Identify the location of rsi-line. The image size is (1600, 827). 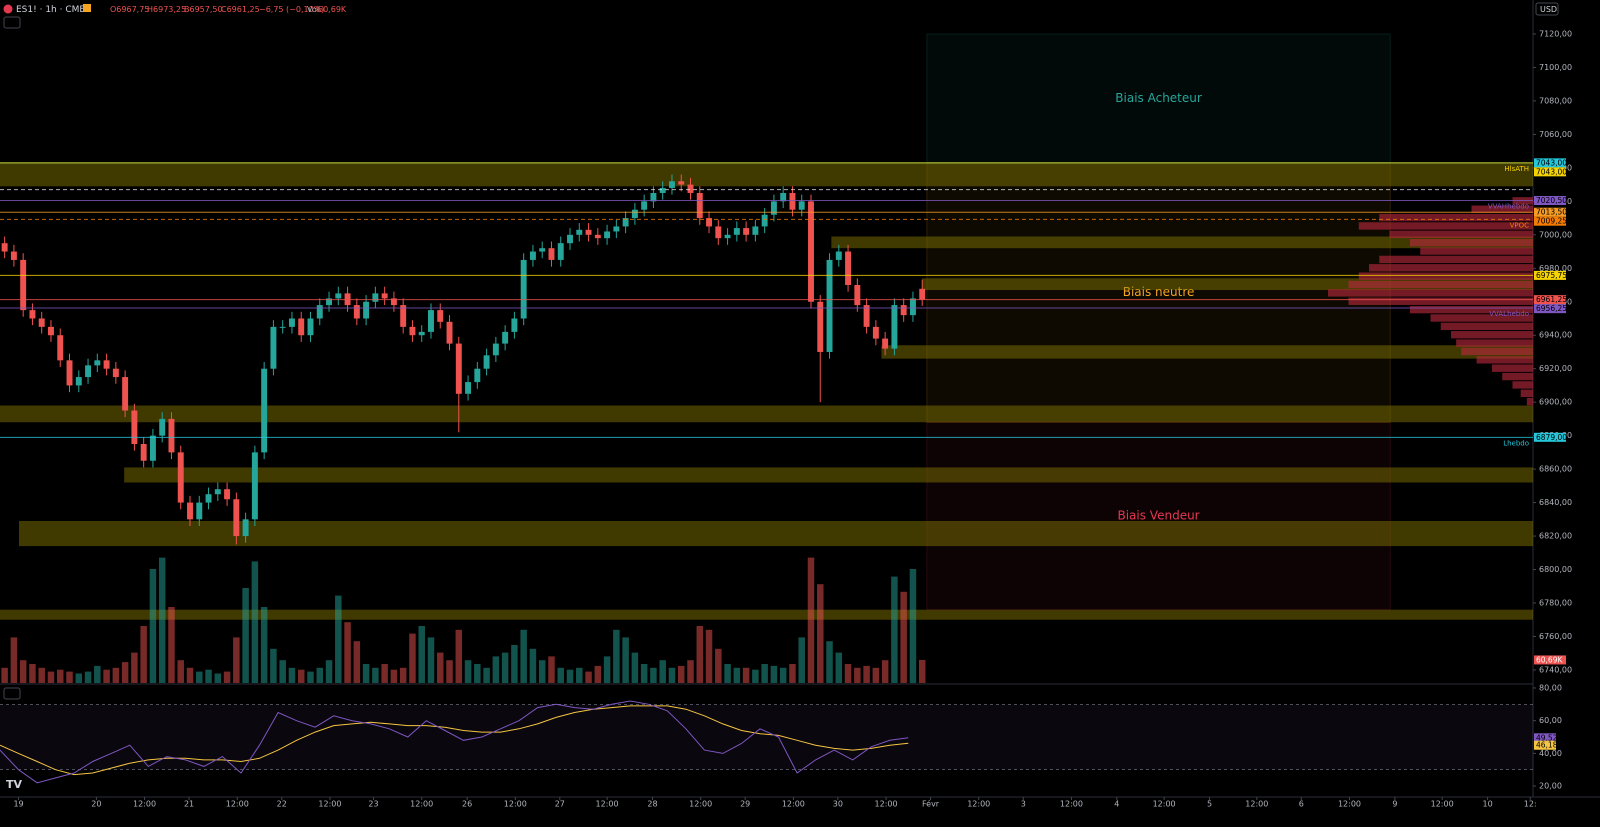
(454, 742).